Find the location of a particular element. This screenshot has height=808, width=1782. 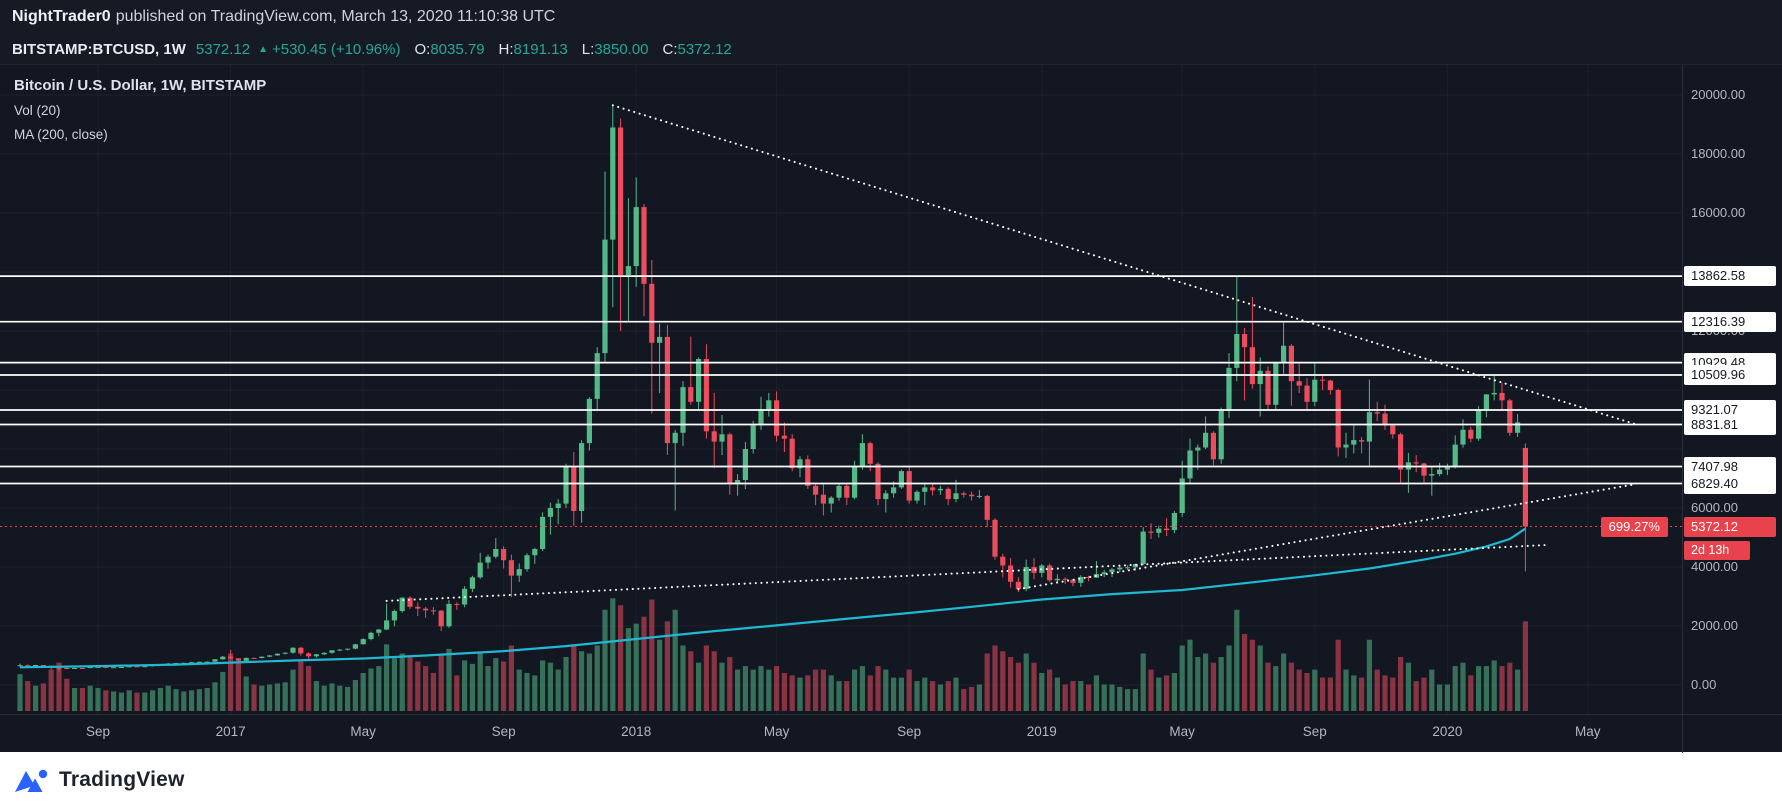

low-value: 3850.00 is located at coordinates (621, 49).